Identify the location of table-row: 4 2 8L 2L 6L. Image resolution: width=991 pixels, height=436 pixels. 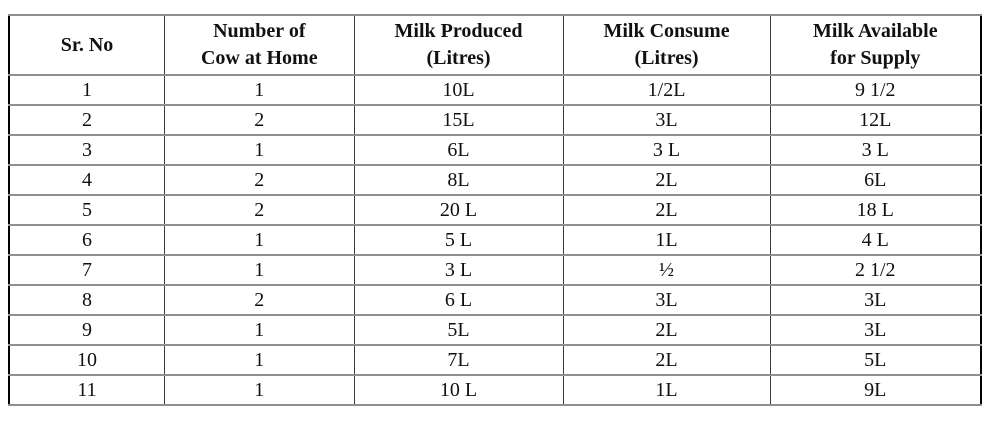
(495, 180).